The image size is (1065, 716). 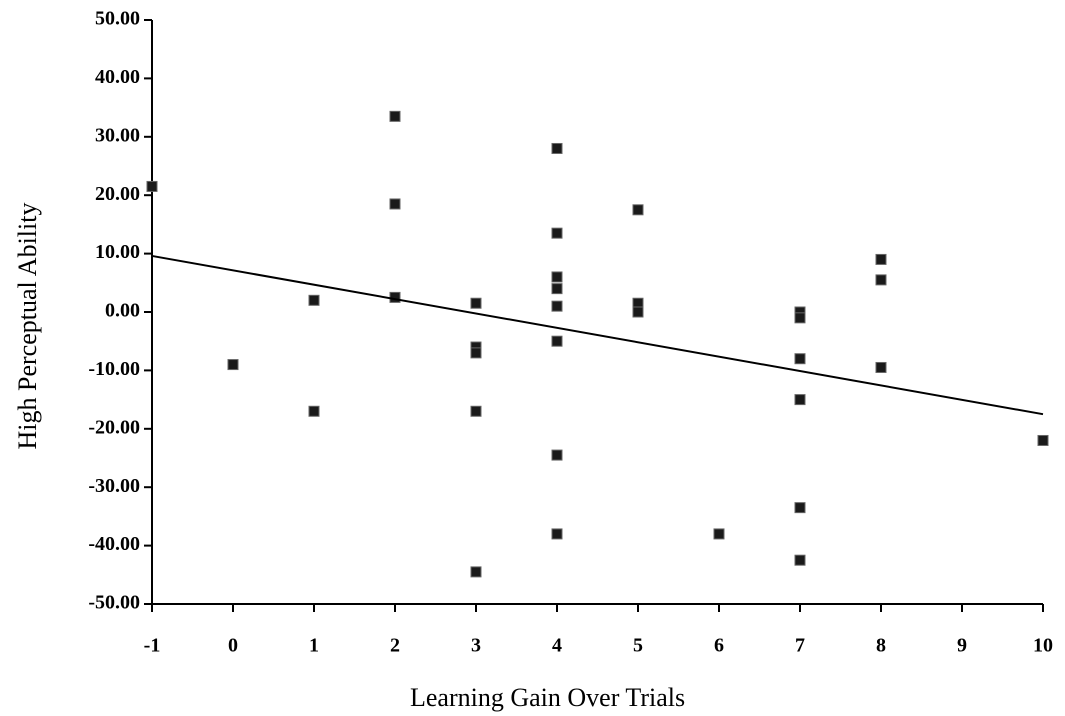 I want to click on y-tick-label: -10.00, so click(x=114, y=369).